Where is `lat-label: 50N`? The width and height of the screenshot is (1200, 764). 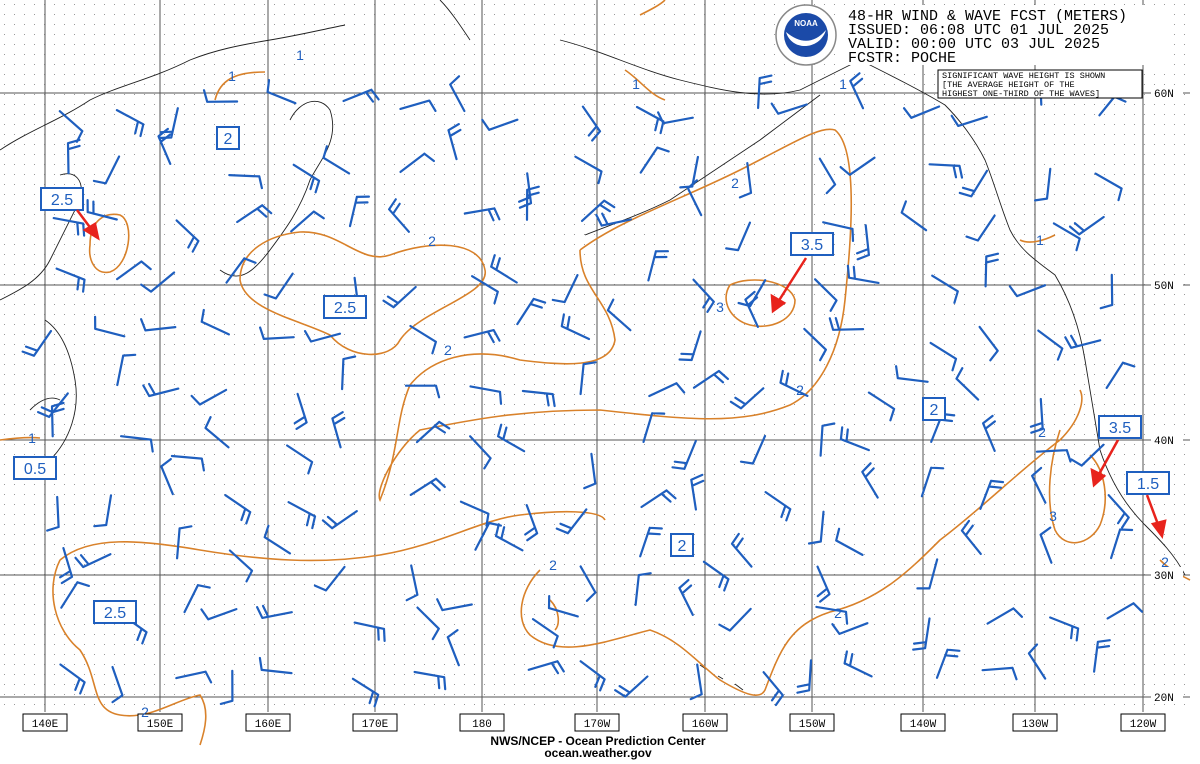 lat-label: 50N is located at coordinates (1164, 287).